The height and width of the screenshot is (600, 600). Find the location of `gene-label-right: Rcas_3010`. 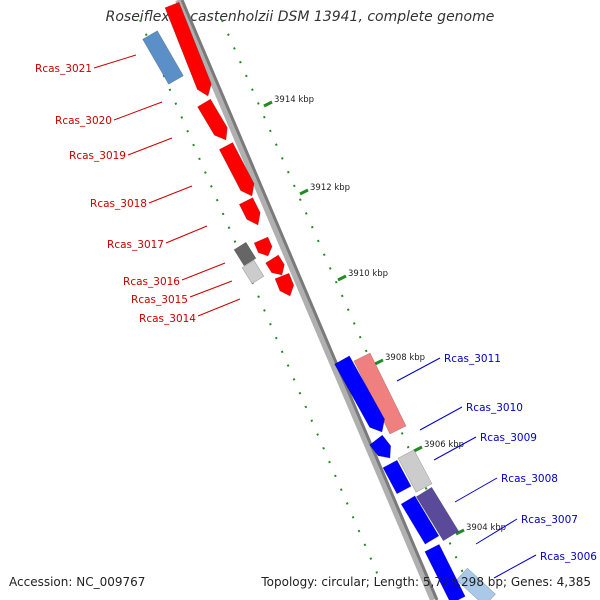

gene-label-right: Rcas_3010 is located at coordinates (494, 408).